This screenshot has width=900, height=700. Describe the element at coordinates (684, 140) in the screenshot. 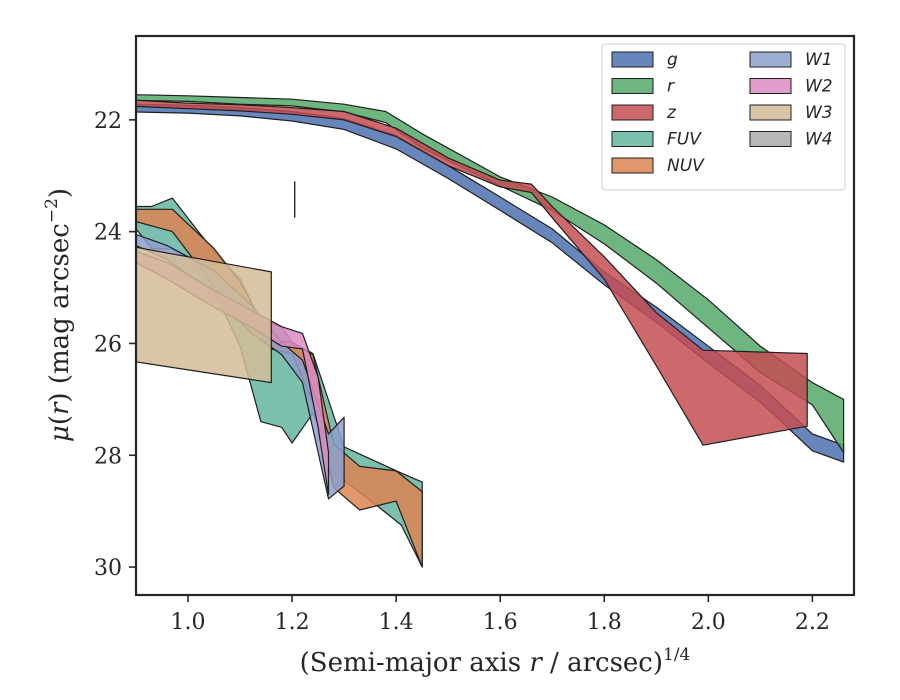

I see `legend-label-fuv: FUV` at that location.